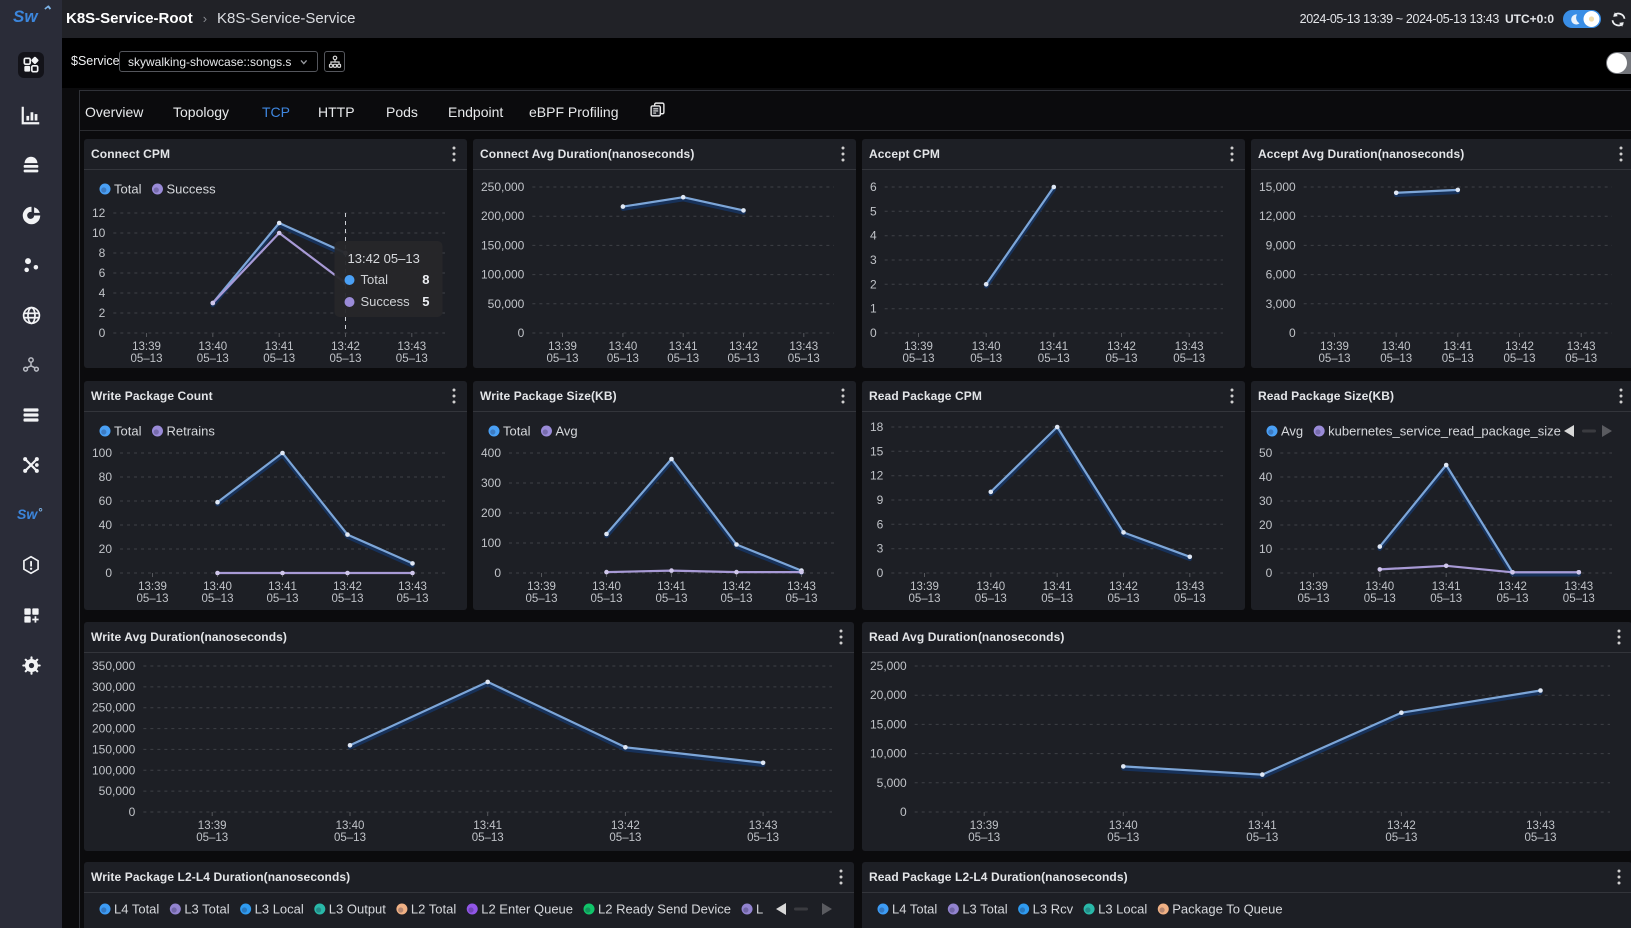 This screenshot has height=928, width=1631. I want to click on svg-text: 1, so click(873, 309).